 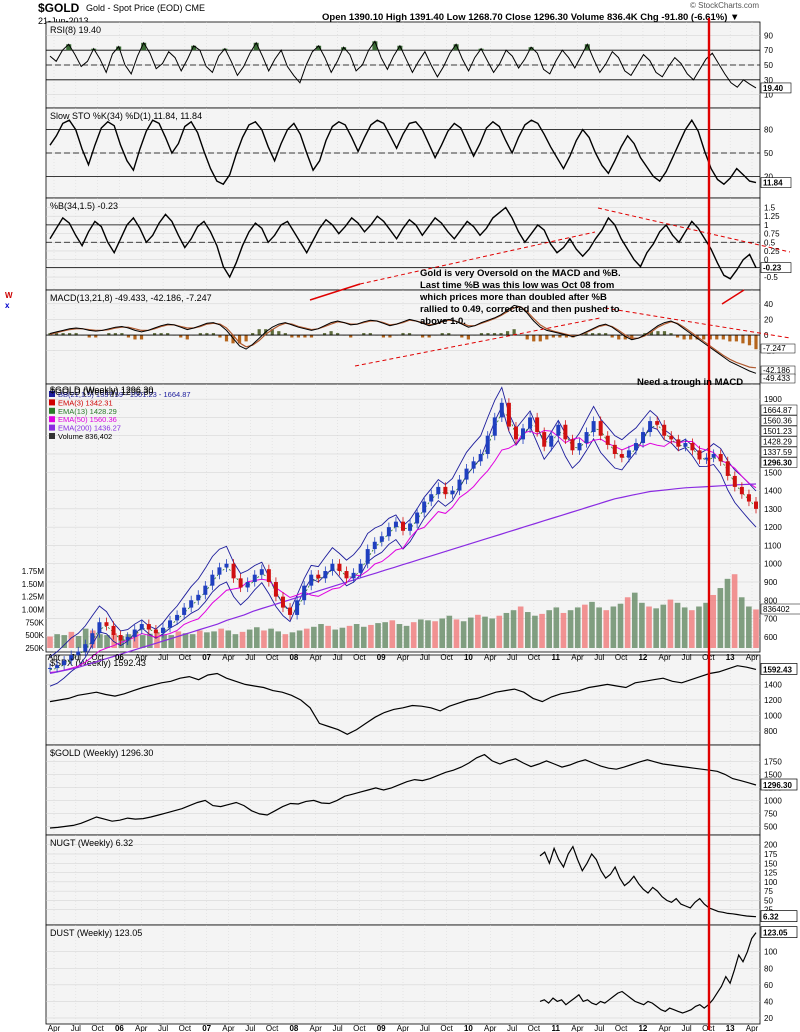 What do you see at coordinates (772, 216) in the screenshot?
I see `tick-label: 1.25` at bounding box center [772, 216].